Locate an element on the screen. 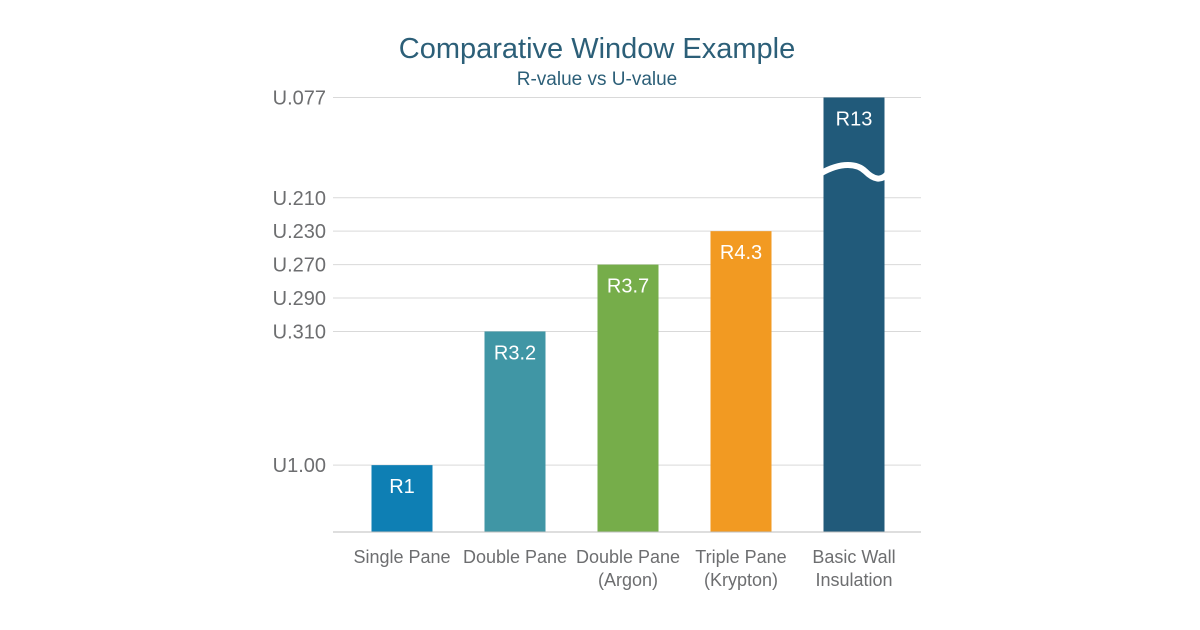 The width and height of the screenshot is (1200, 630). bar-value-label: R3.7 is located at coordinates (628, 287).